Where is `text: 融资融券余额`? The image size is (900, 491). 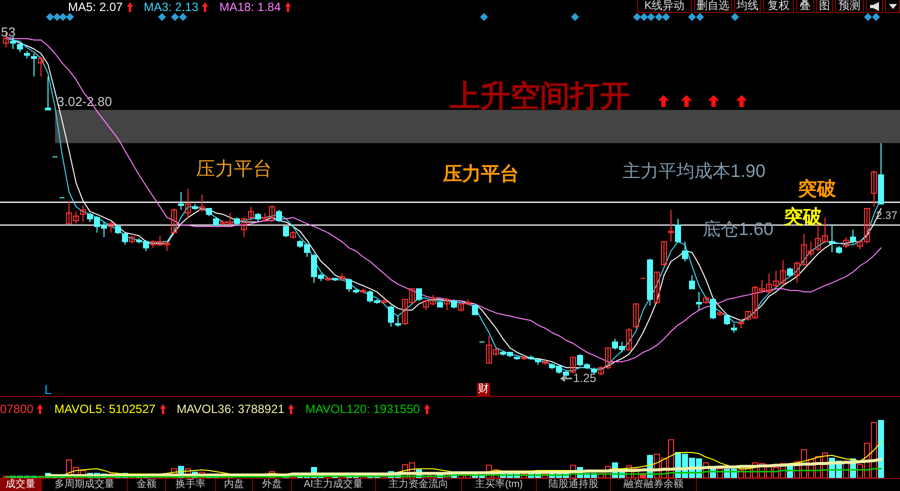
text: 融资融券余额 is located at coordinates (654, 485).